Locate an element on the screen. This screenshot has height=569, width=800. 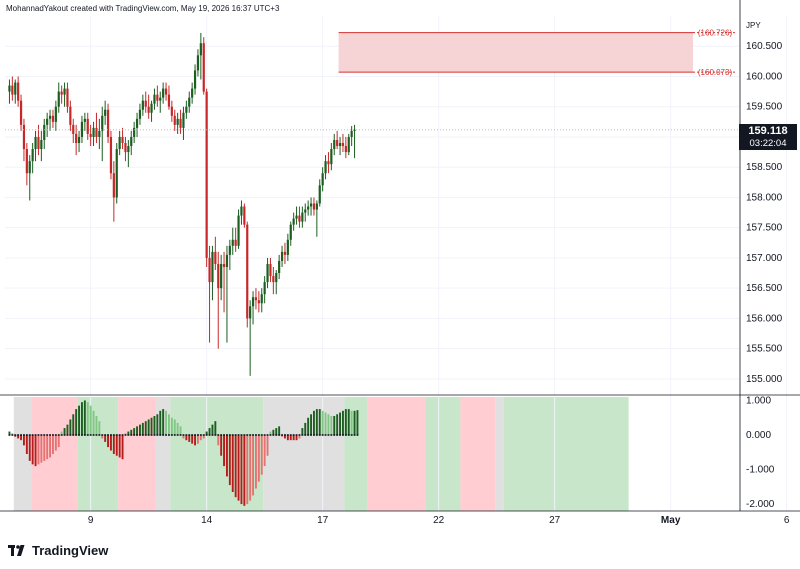
time-tick-label: 9 is located at coordinates (91, 520).